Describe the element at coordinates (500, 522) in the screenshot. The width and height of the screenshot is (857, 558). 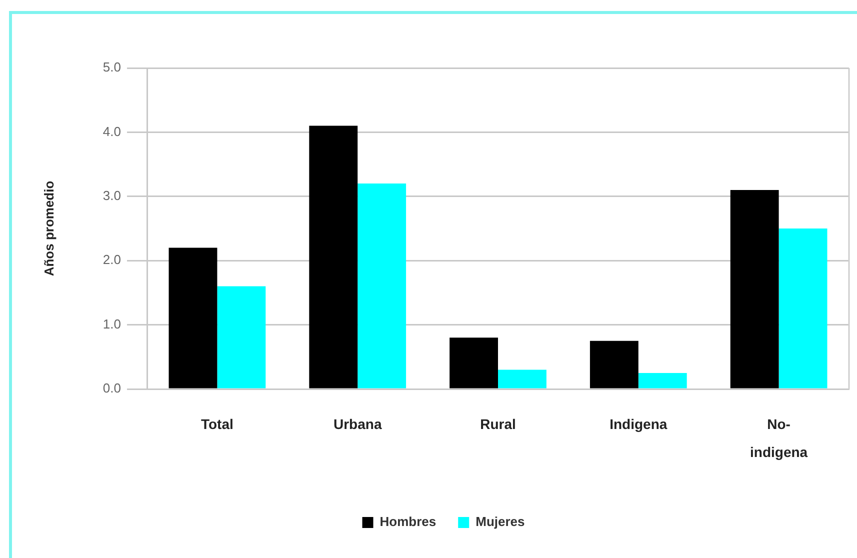
I see `legend-label: Mujeres` at that location.